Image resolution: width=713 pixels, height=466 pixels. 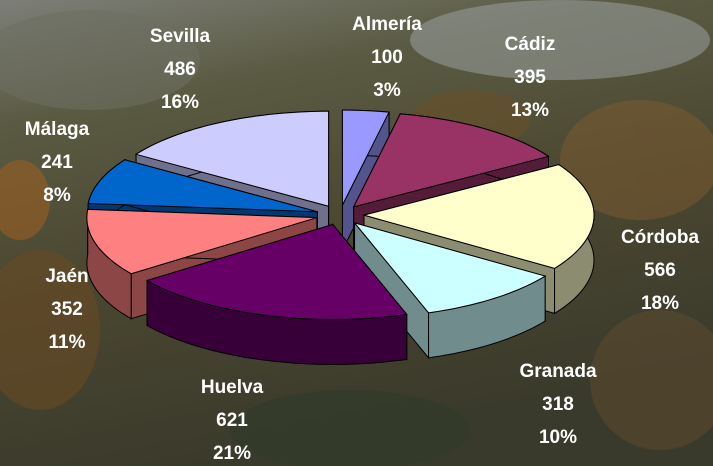 I want to click on slice-percent: 10%, so click(x=558, y=437).